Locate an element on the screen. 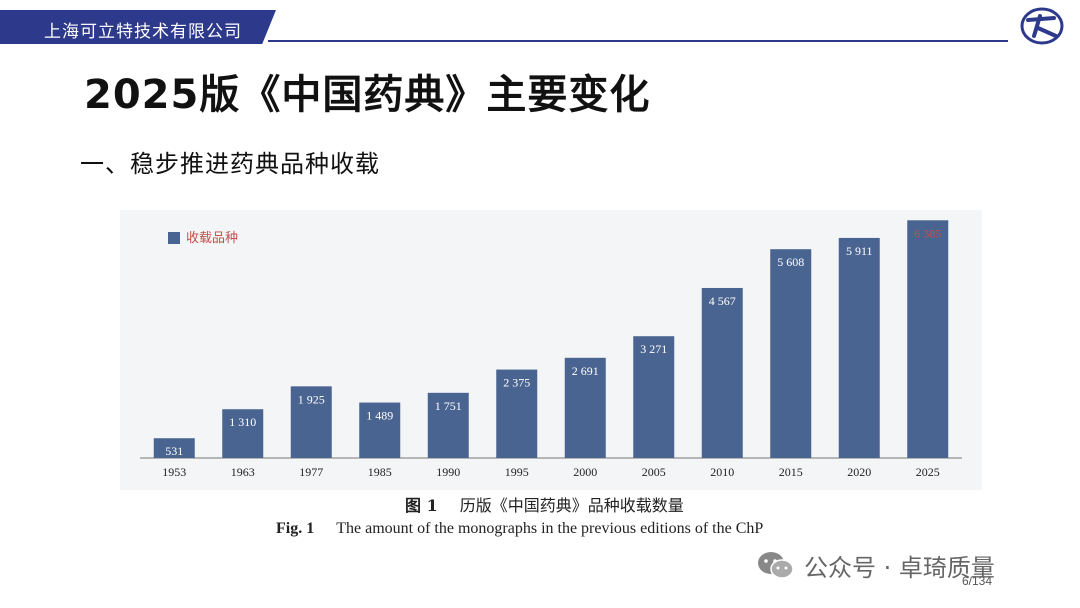  x-tick-label: 2000 is located at coordinates (585, 472).